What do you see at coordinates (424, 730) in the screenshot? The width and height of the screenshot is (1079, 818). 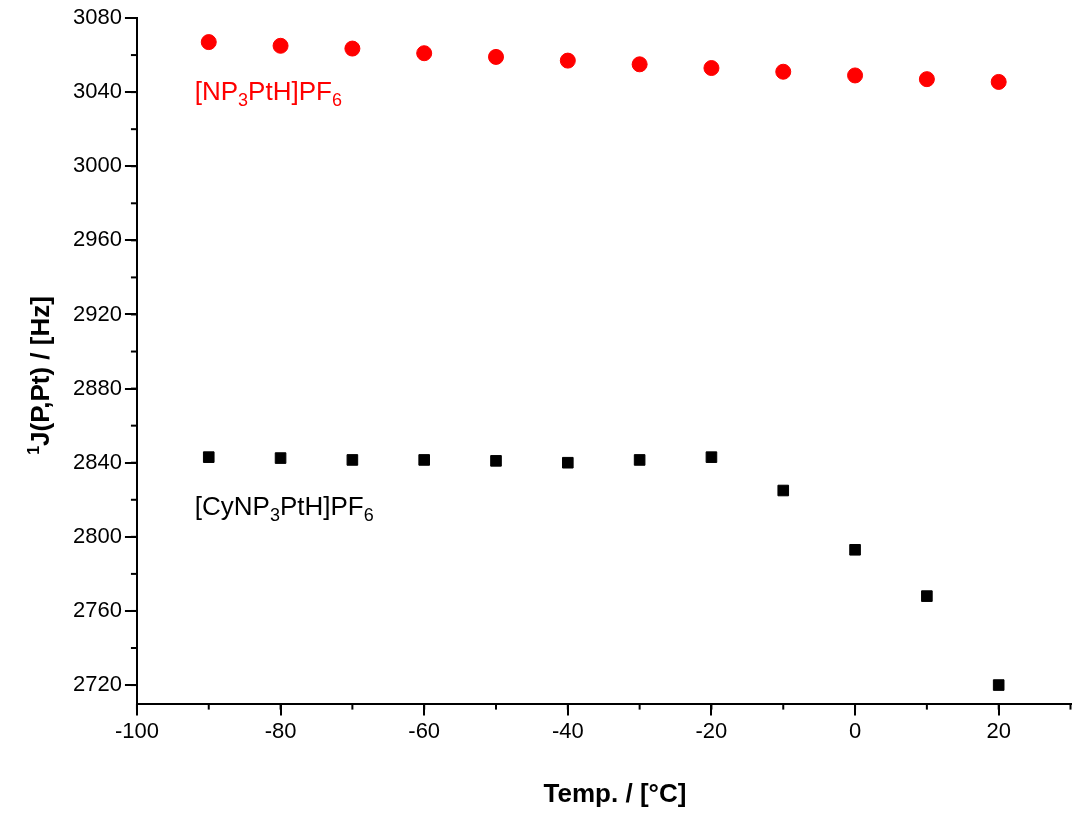 I see `x-tick-label: -60` at bounding box center [424, 730].